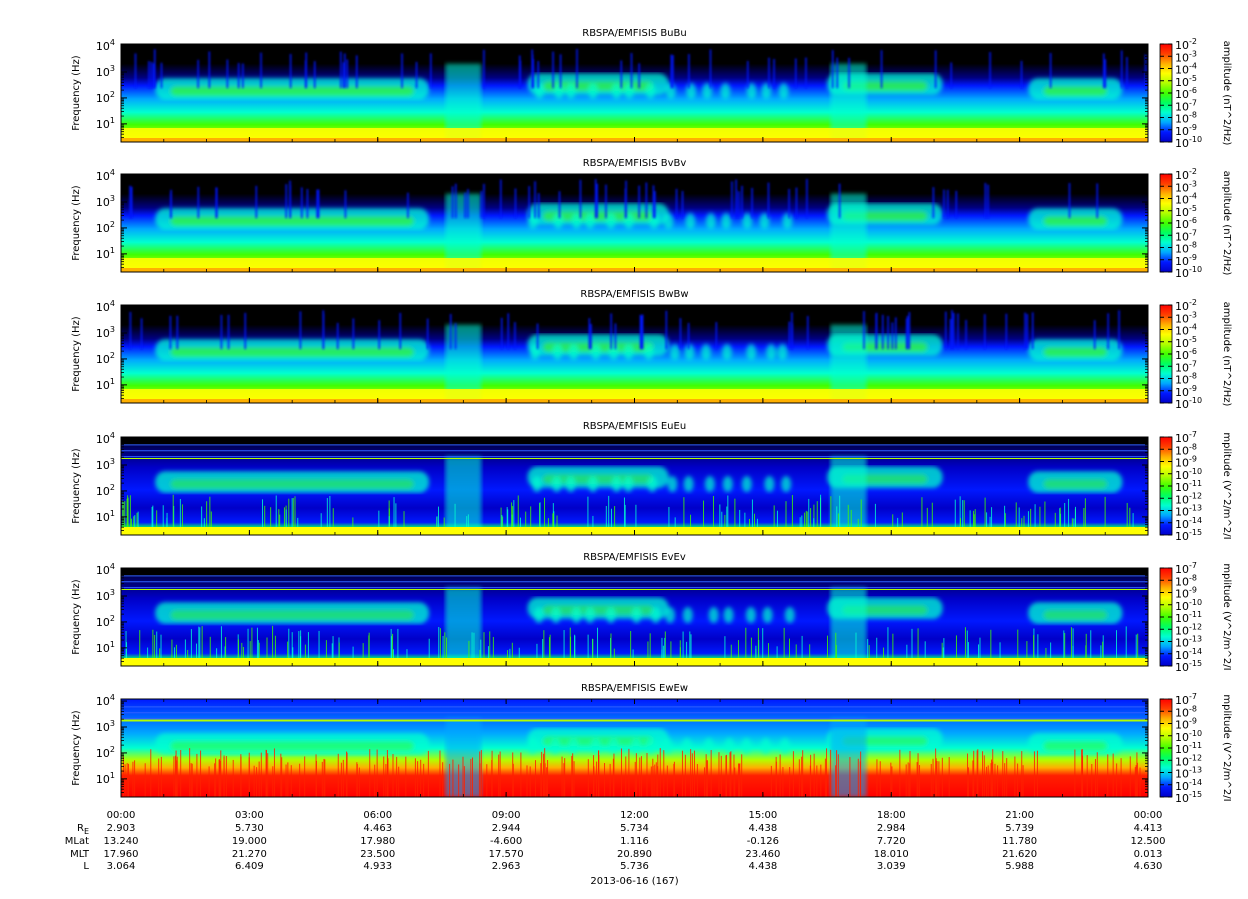 This screenshot has width=1248, height=899. I want to click on ephemeris-value: 23.500, so click(377, 854).